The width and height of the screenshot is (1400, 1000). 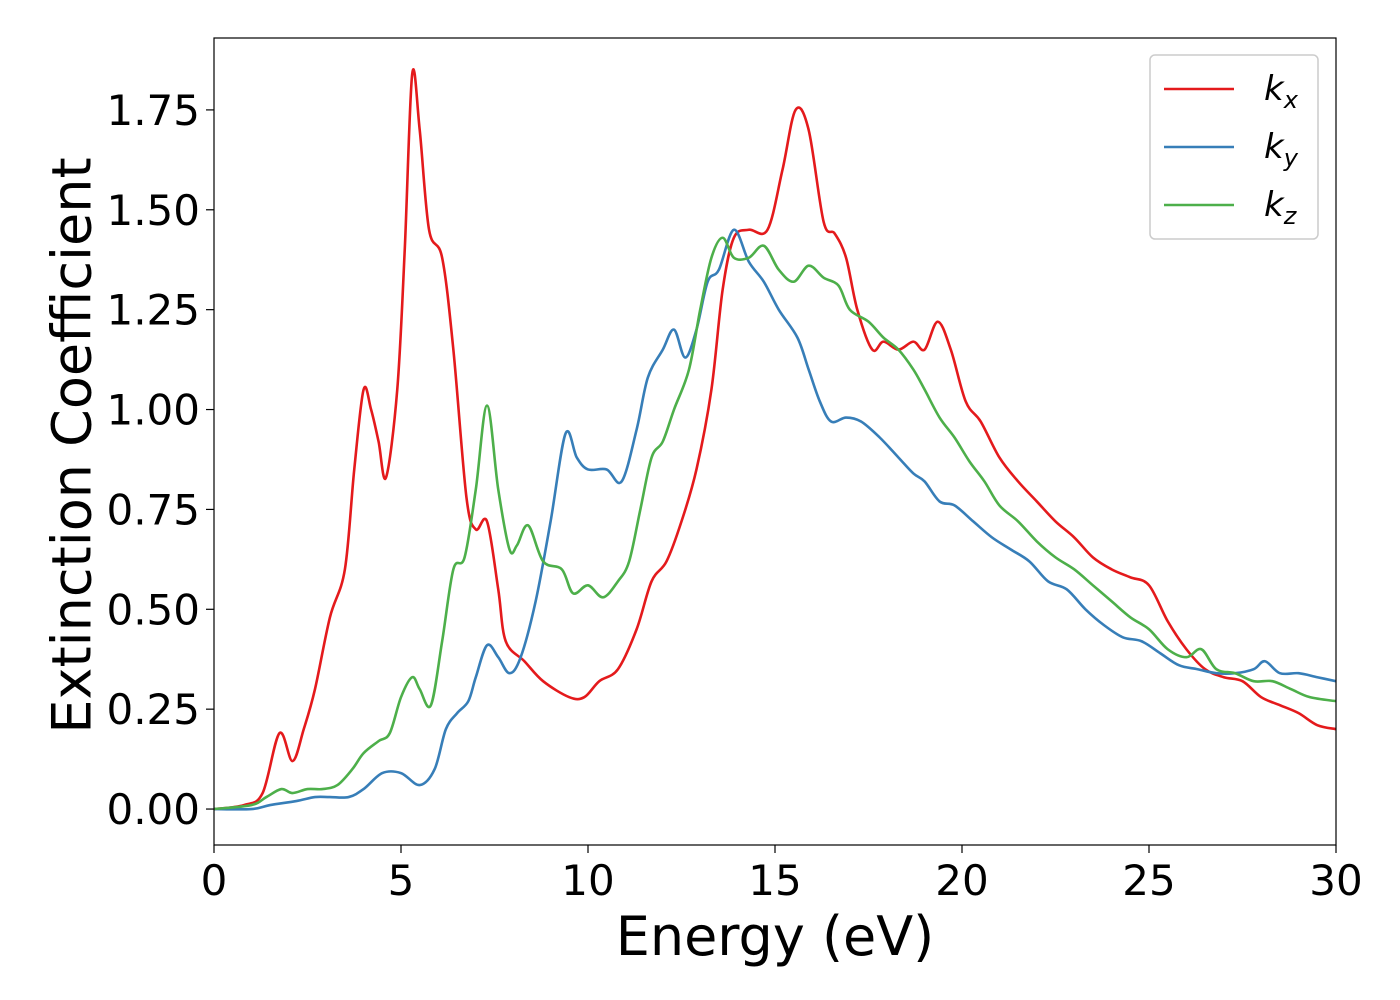 I want to click on legend-label-x: kx, so click(x=1281, y=91).